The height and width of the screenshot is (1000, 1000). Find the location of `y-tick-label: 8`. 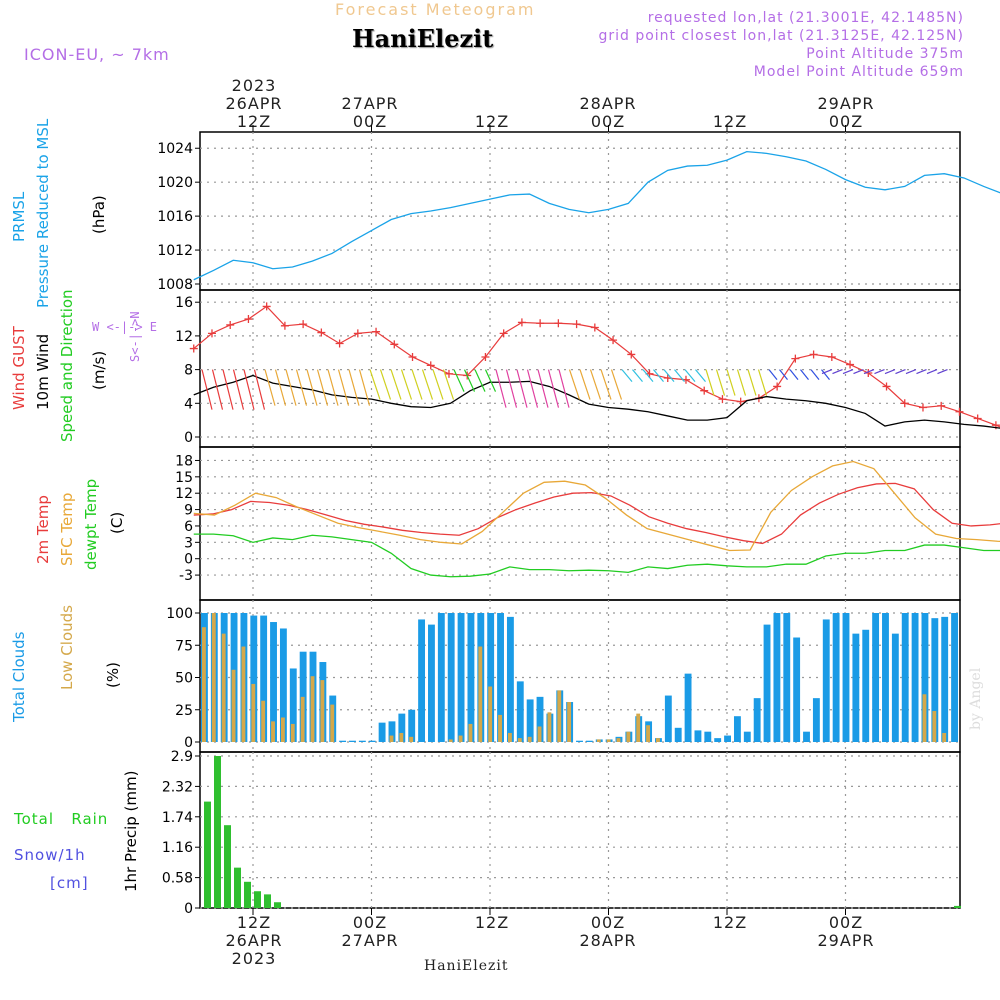

y-tick-label: 8 is located at coordinates (188, 371).